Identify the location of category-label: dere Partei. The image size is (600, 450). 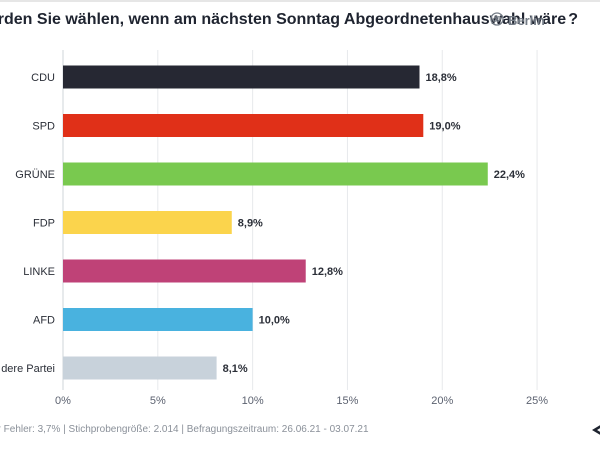
(28, 369).